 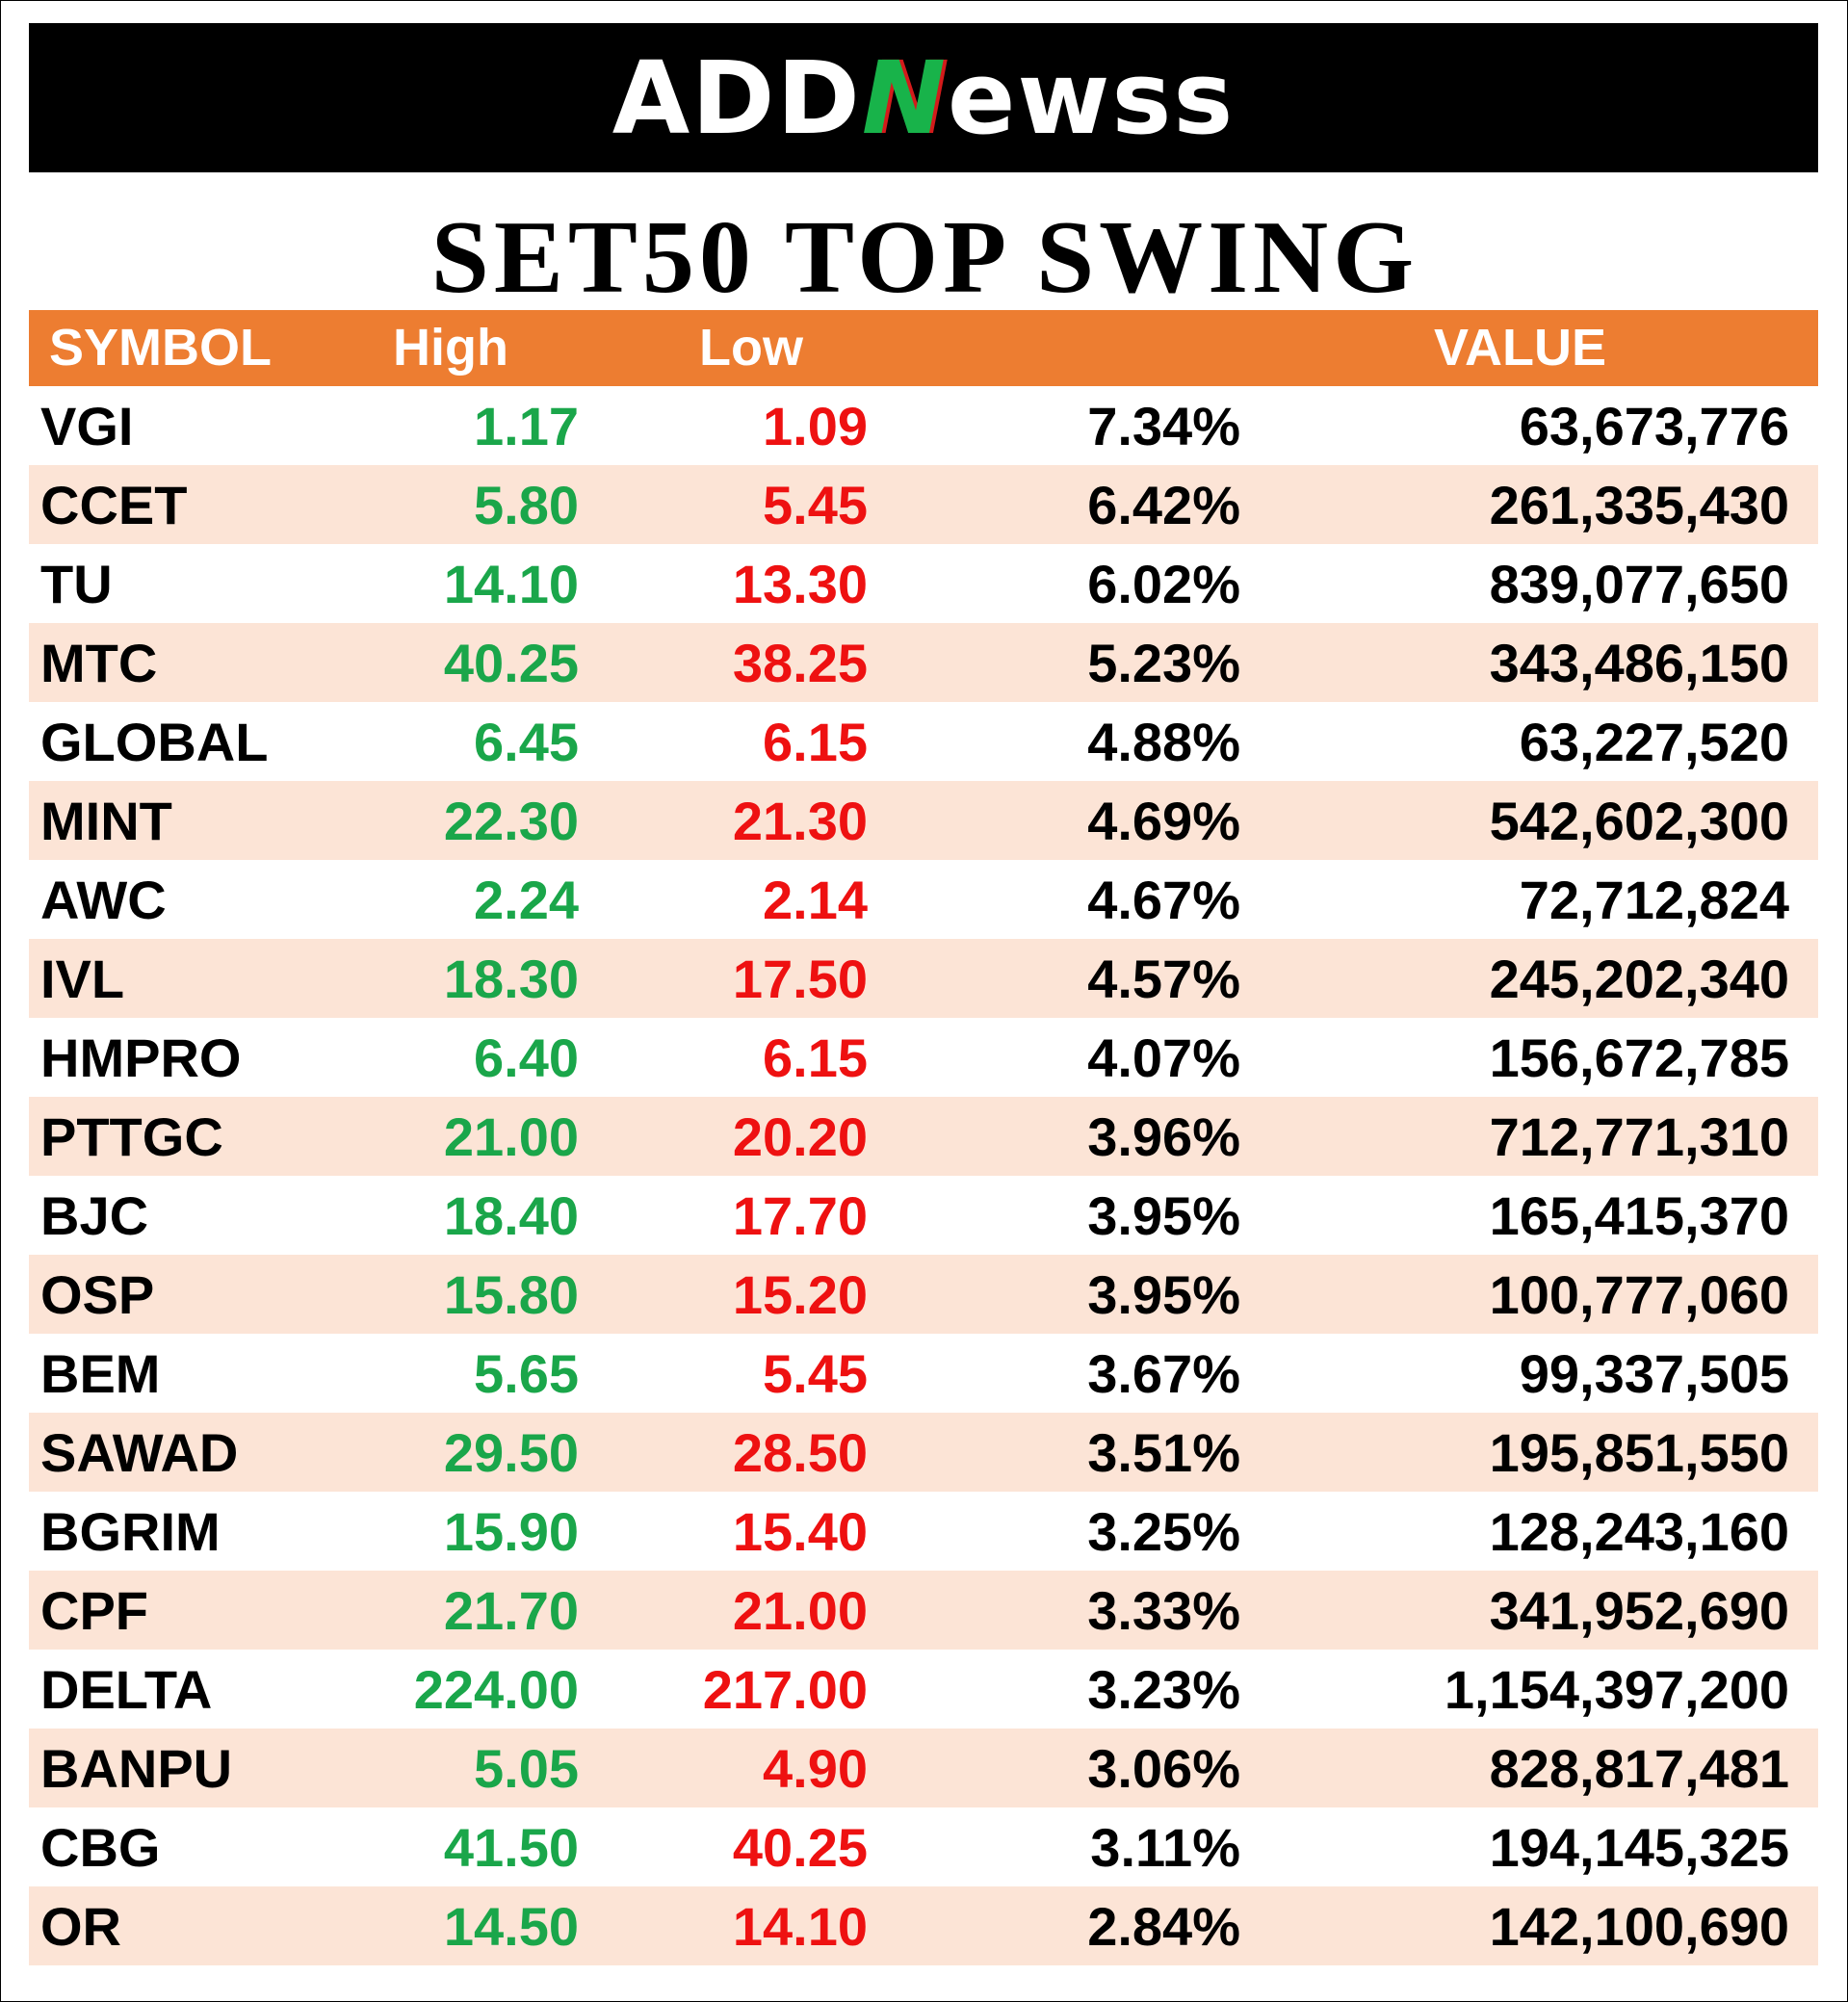 What do you see at coordinates (526, 1768) in the screenshot?
I see `high-cell: 5.05` at bounding box center [526, 1768].